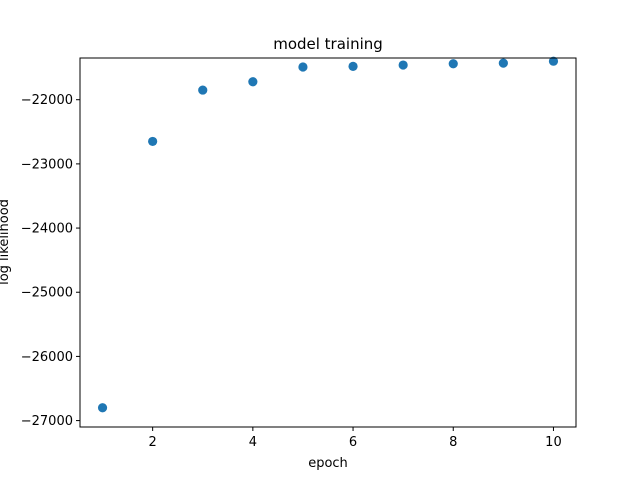  What do you see at coordinates (47, 421) in the screenshot?
I see `y-tick-label: −27000` at bounding box center [47, 421].